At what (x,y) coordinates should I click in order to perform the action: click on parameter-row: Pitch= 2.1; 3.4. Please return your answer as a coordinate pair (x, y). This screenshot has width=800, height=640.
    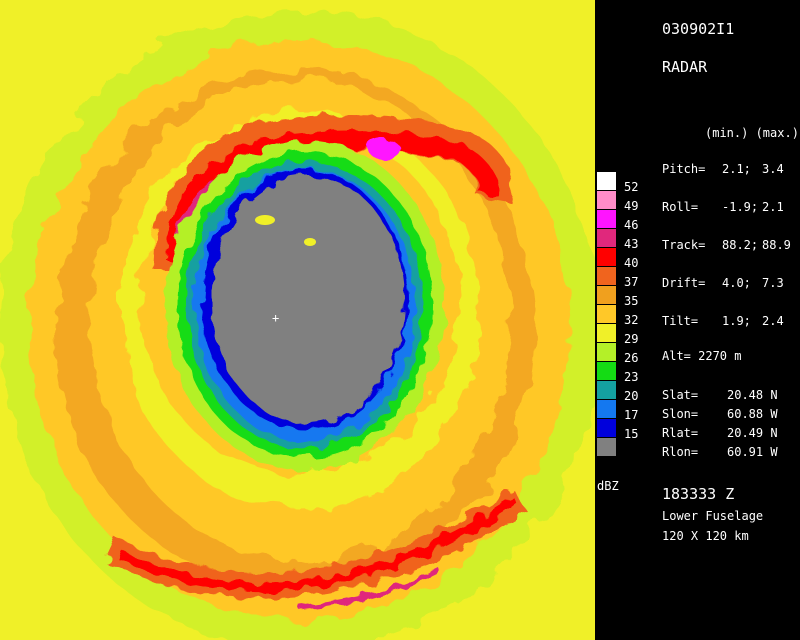
    Looking at the image, I should click on (723, 169).